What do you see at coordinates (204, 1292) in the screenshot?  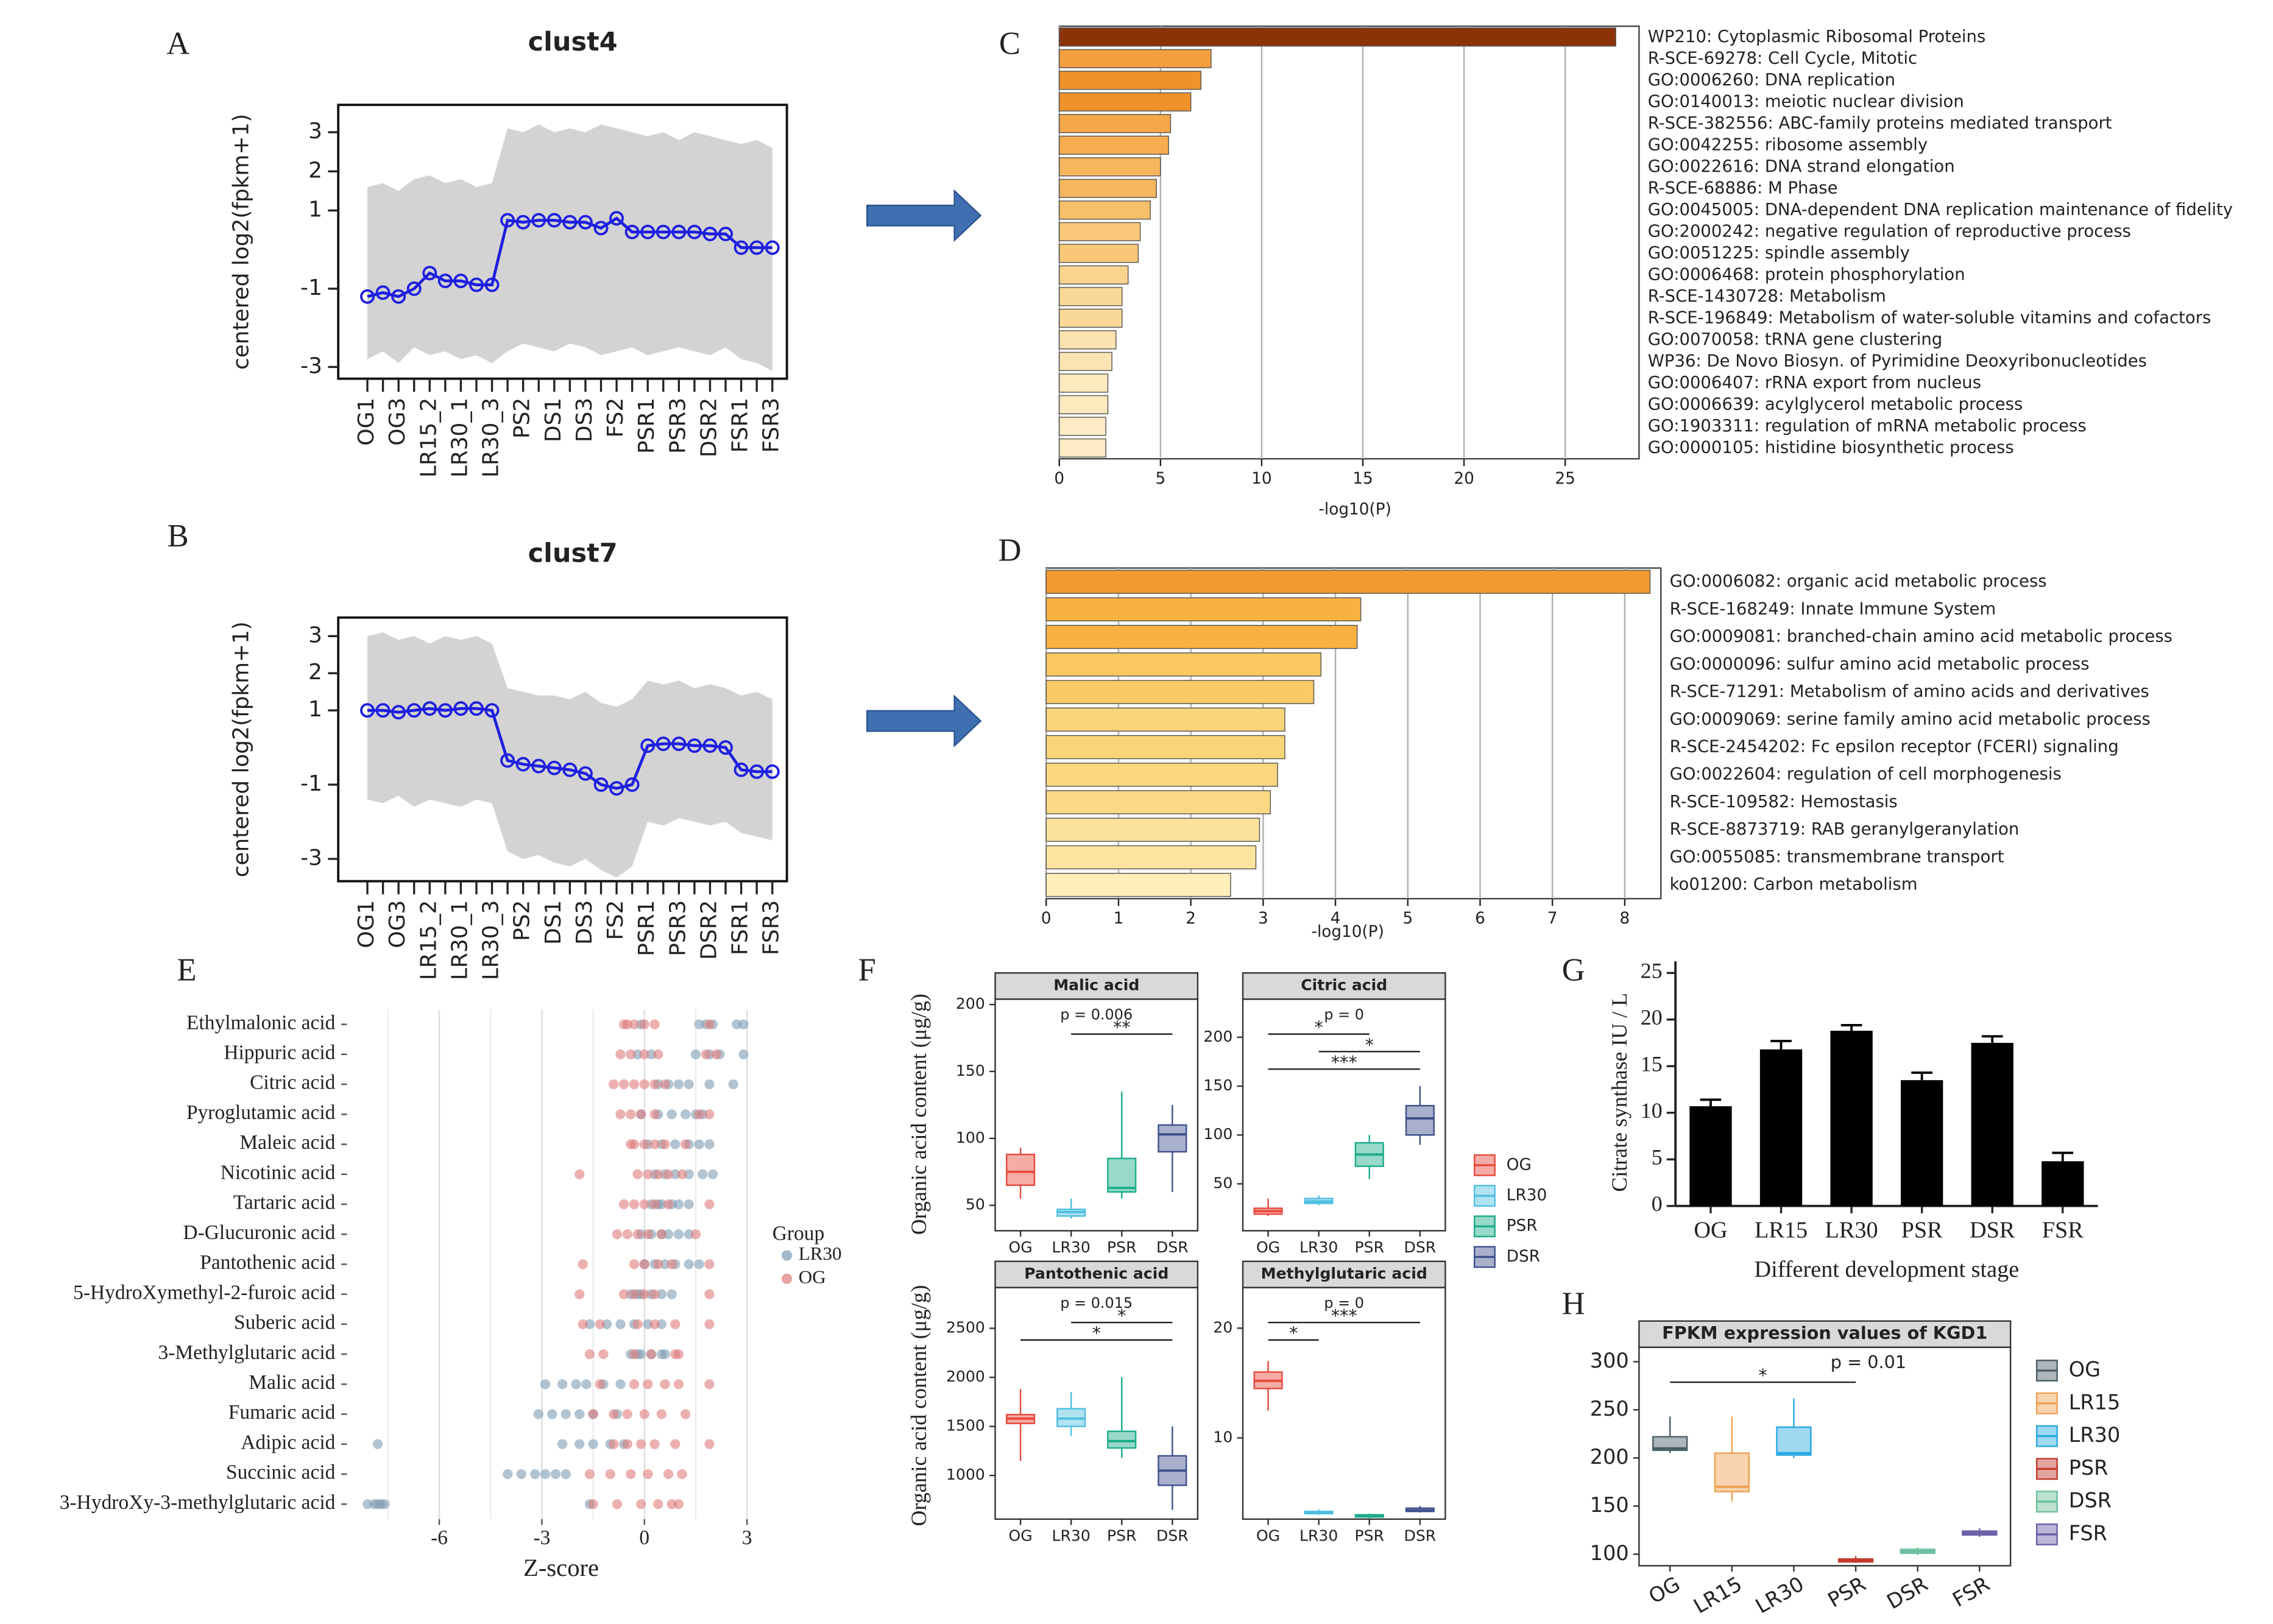 I see `category-label: 5-HydroXymethyl-2-furoic acid` at bounding box center [204, 1292].